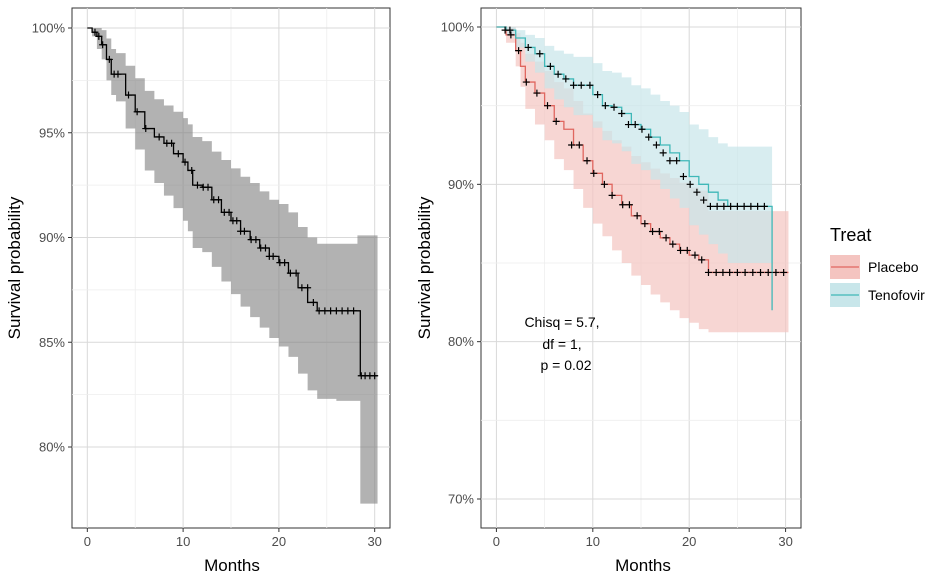 The height and width of the screenshot is (576, 944). I want to click on x-tick-label: 30, so click(785, 541).